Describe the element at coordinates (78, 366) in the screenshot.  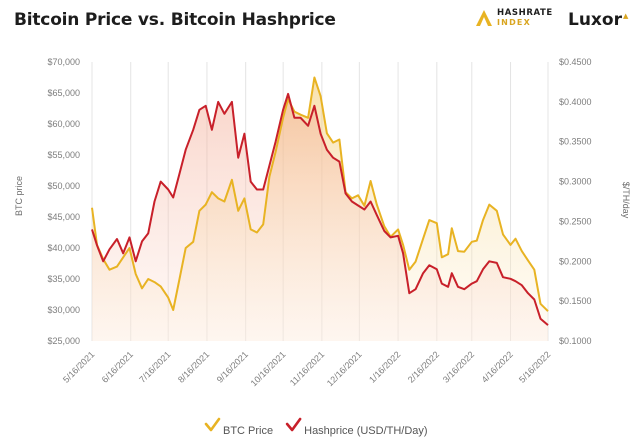
I see `x-tick-label: 5/16/2021` at that location.